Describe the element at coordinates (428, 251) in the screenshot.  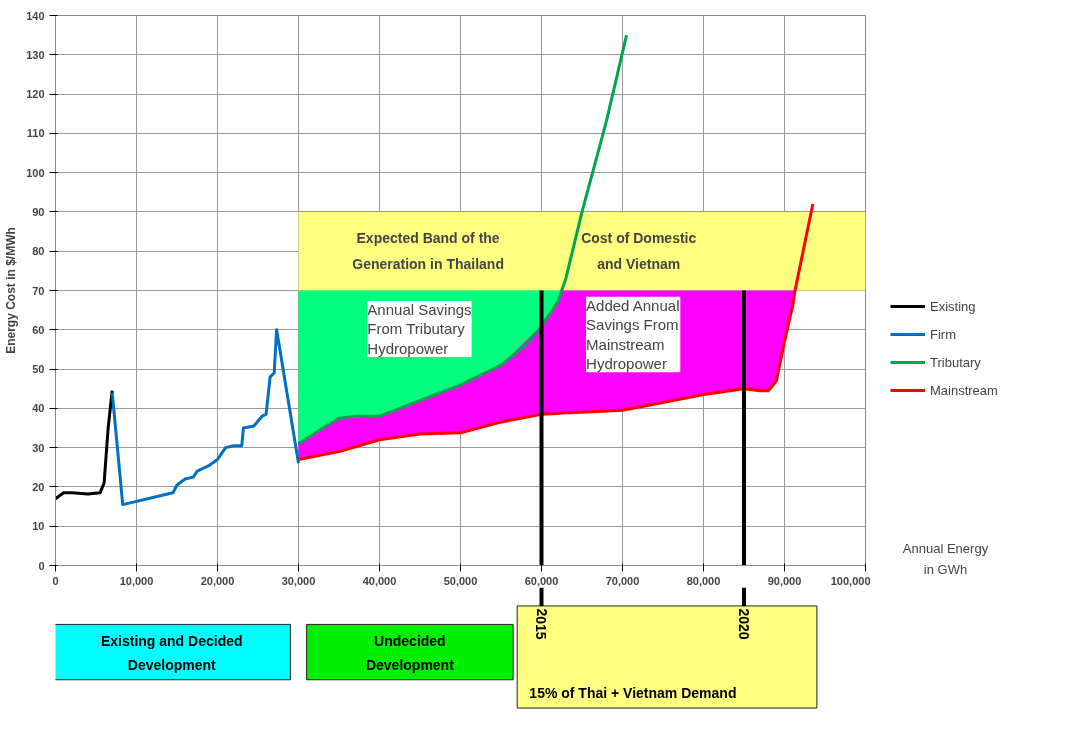
I see `annotation: Expected Band of the Generation in Thailand` at that location.